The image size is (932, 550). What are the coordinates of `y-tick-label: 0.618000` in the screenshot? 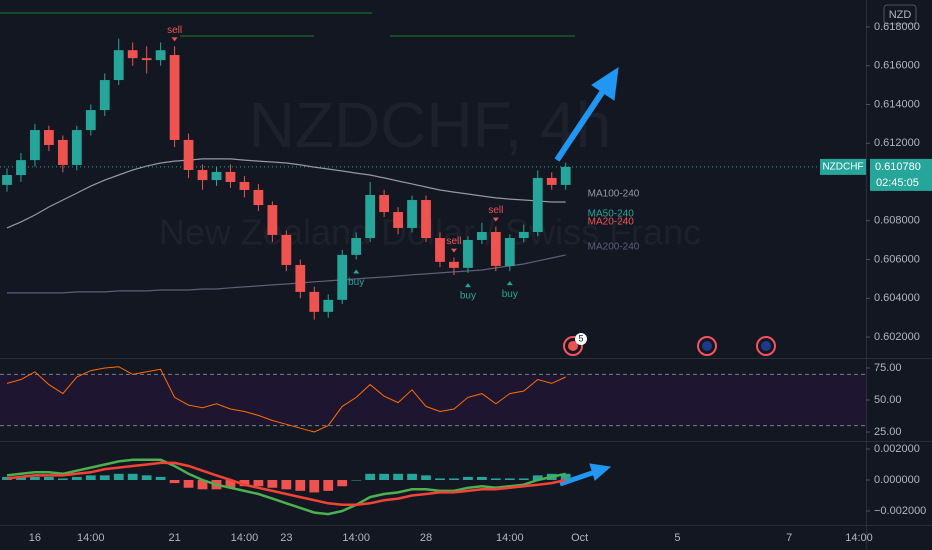 It's located at (897, 27).